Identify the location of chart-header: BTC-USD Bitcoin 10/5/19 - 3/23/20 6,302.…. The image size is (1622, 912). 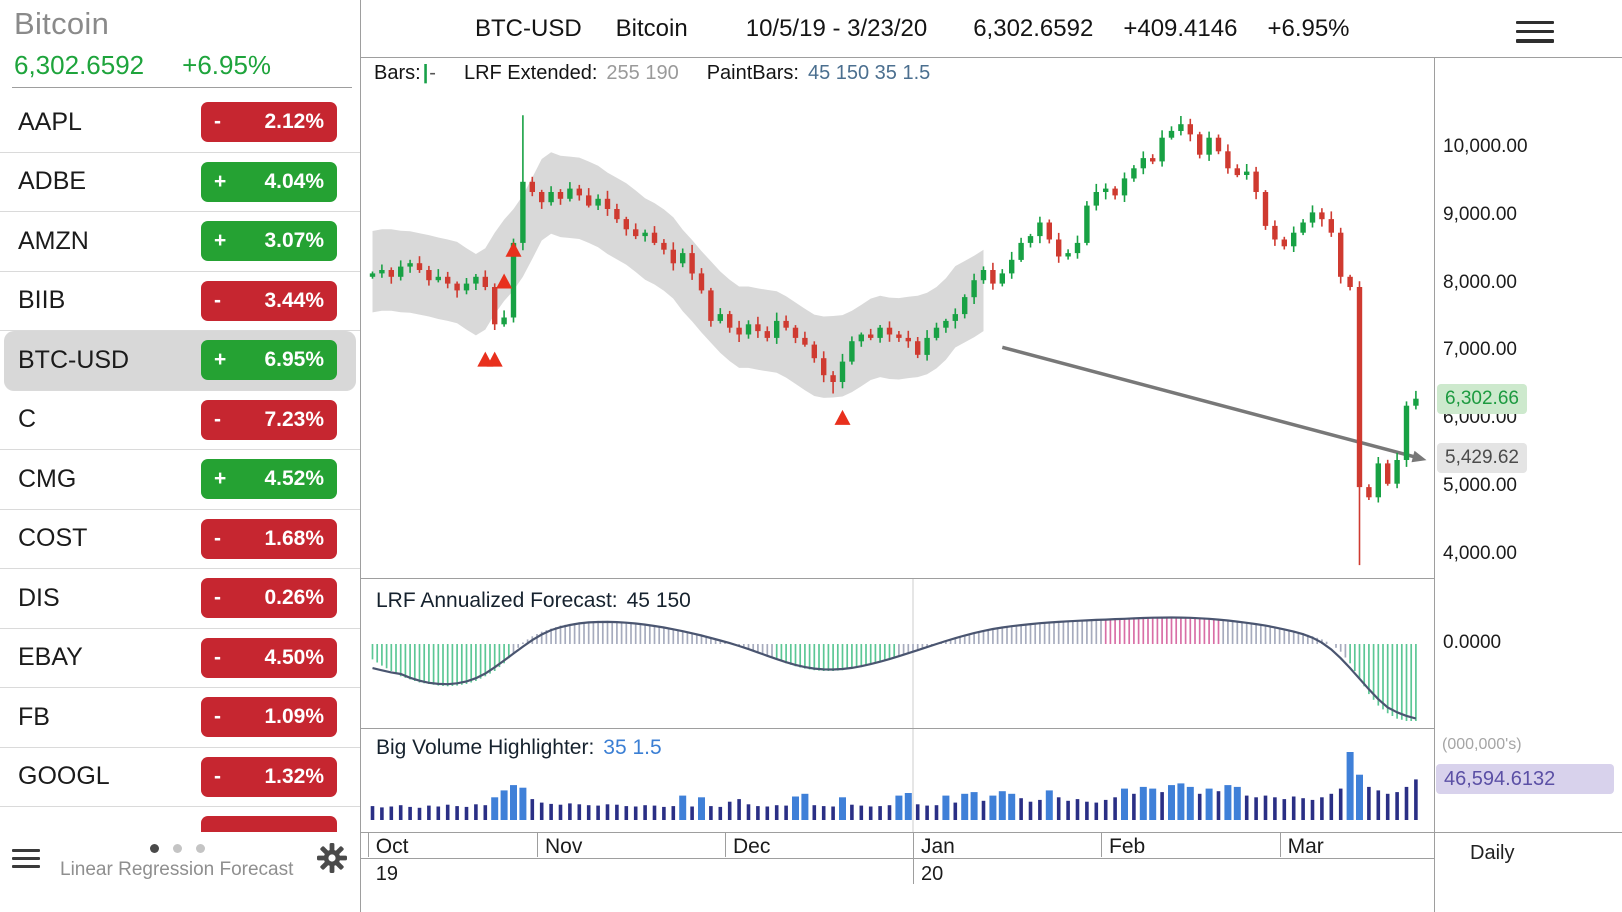
(991, 28).